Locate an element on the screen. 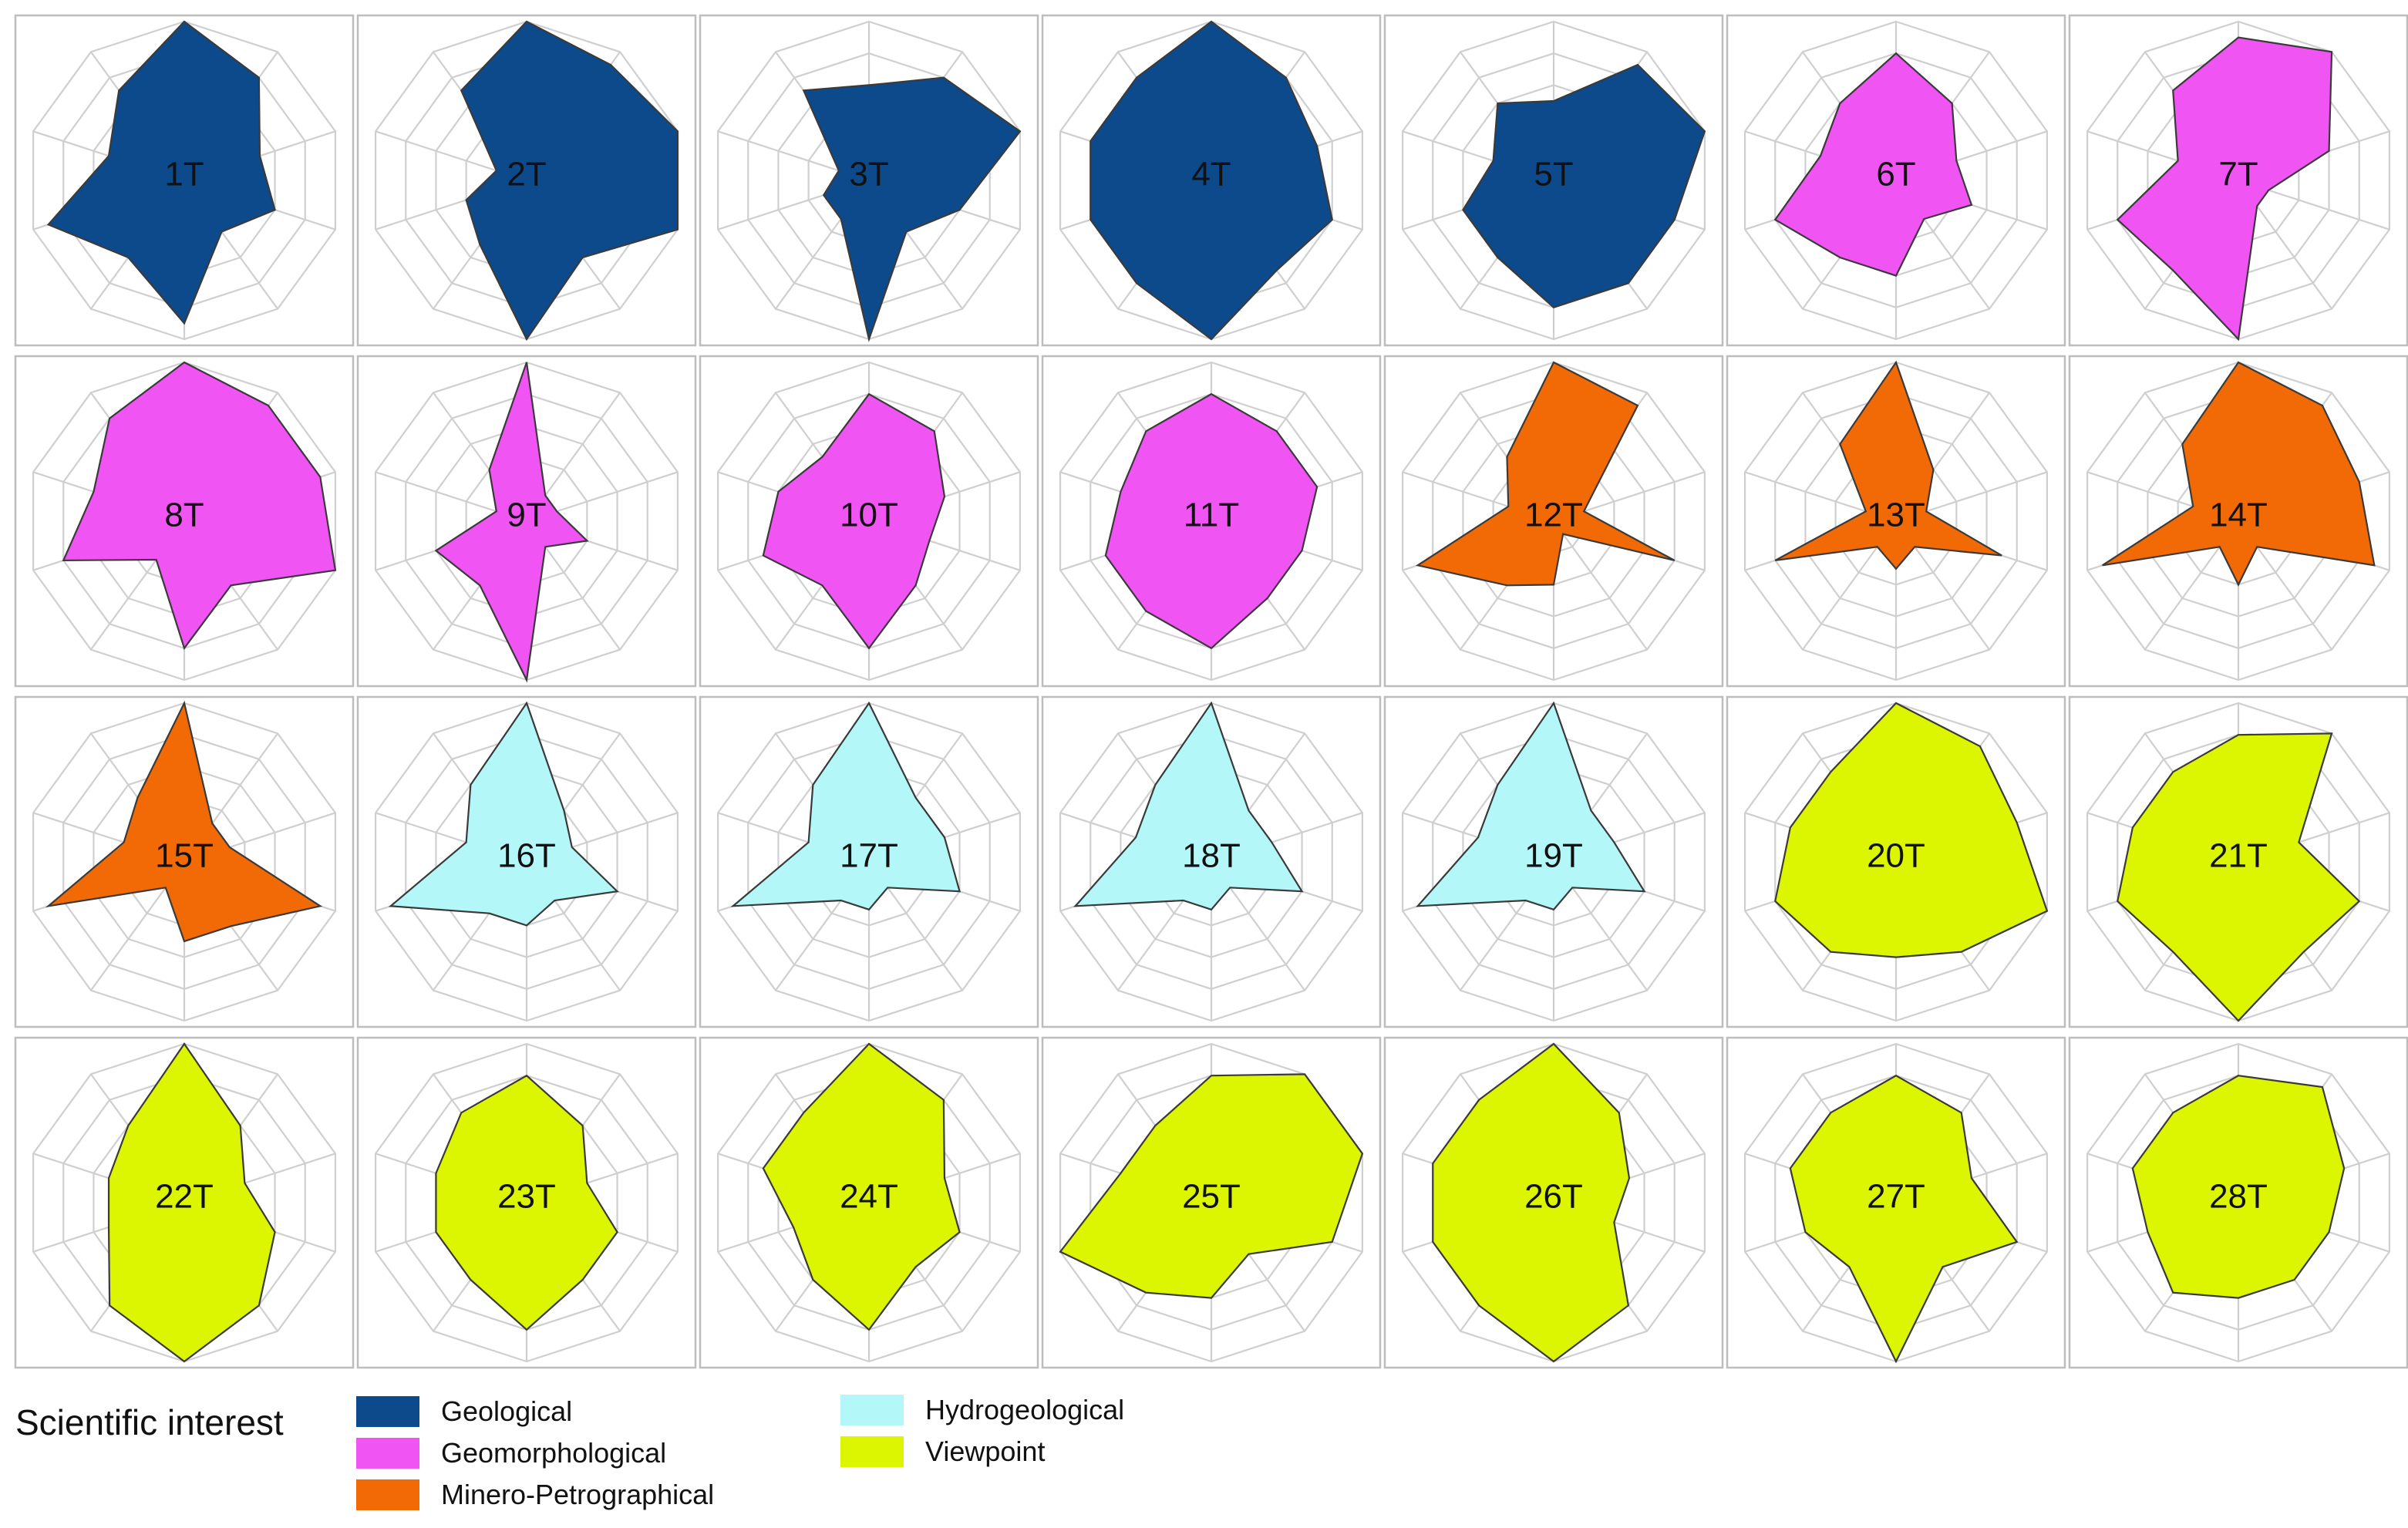 The width and height of the screenshot is (2408, 1528). radar-shape-12t is located at coordinates (1545, 474).